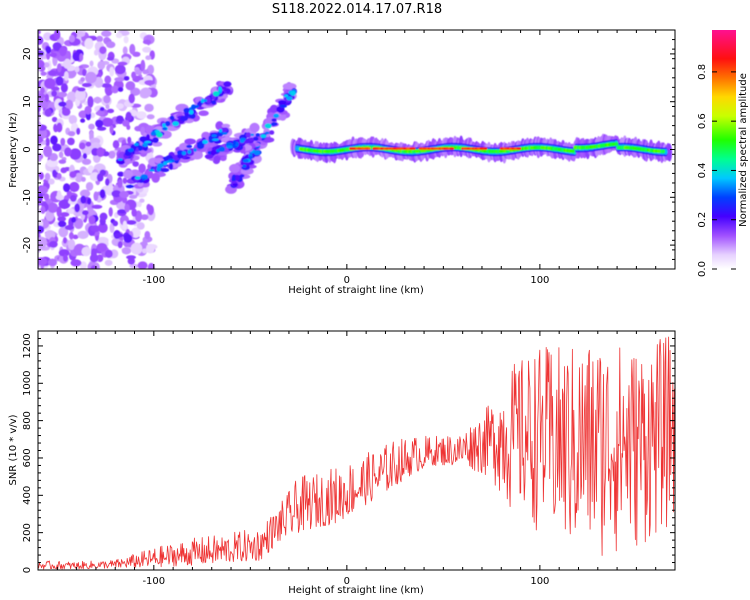  Describe the element at coordinates (27, 345) in the screenshot. I see `y-tick-label: 1200` at that location.